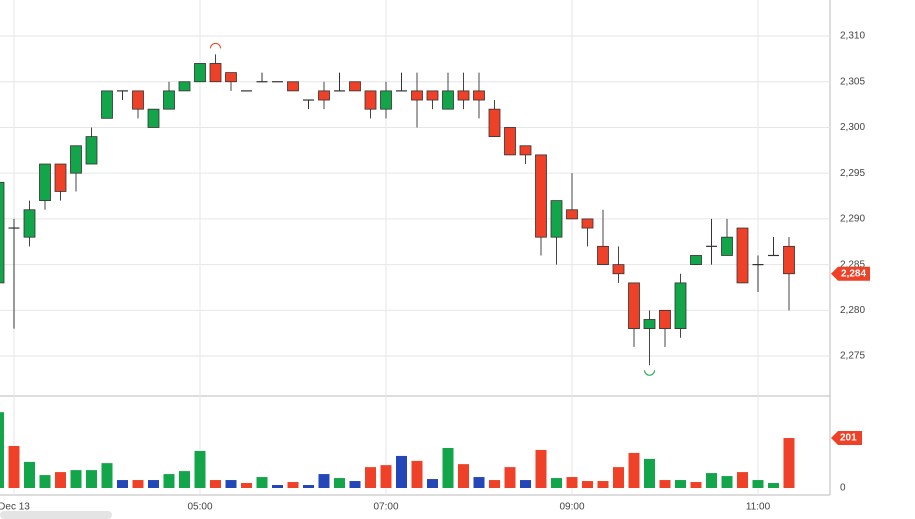 The height and width of the screenshot is (519, 915). Describe the element at coordinates (15, 507) in the screenshot. I see `x-tick-label: Dec 13` at that location.